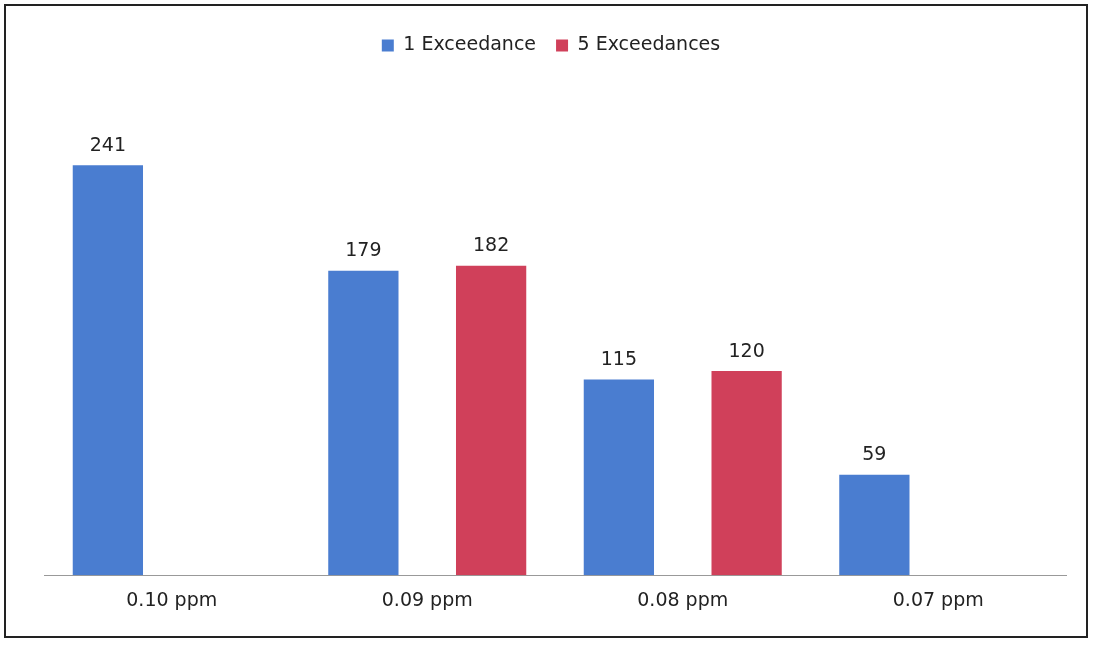 The image size is (1094, 647). What do you see at coordinates (938, 598) in the screenshot?
I see `x-tick-label: 0.07 ppm` at bounding box center [938, 598].